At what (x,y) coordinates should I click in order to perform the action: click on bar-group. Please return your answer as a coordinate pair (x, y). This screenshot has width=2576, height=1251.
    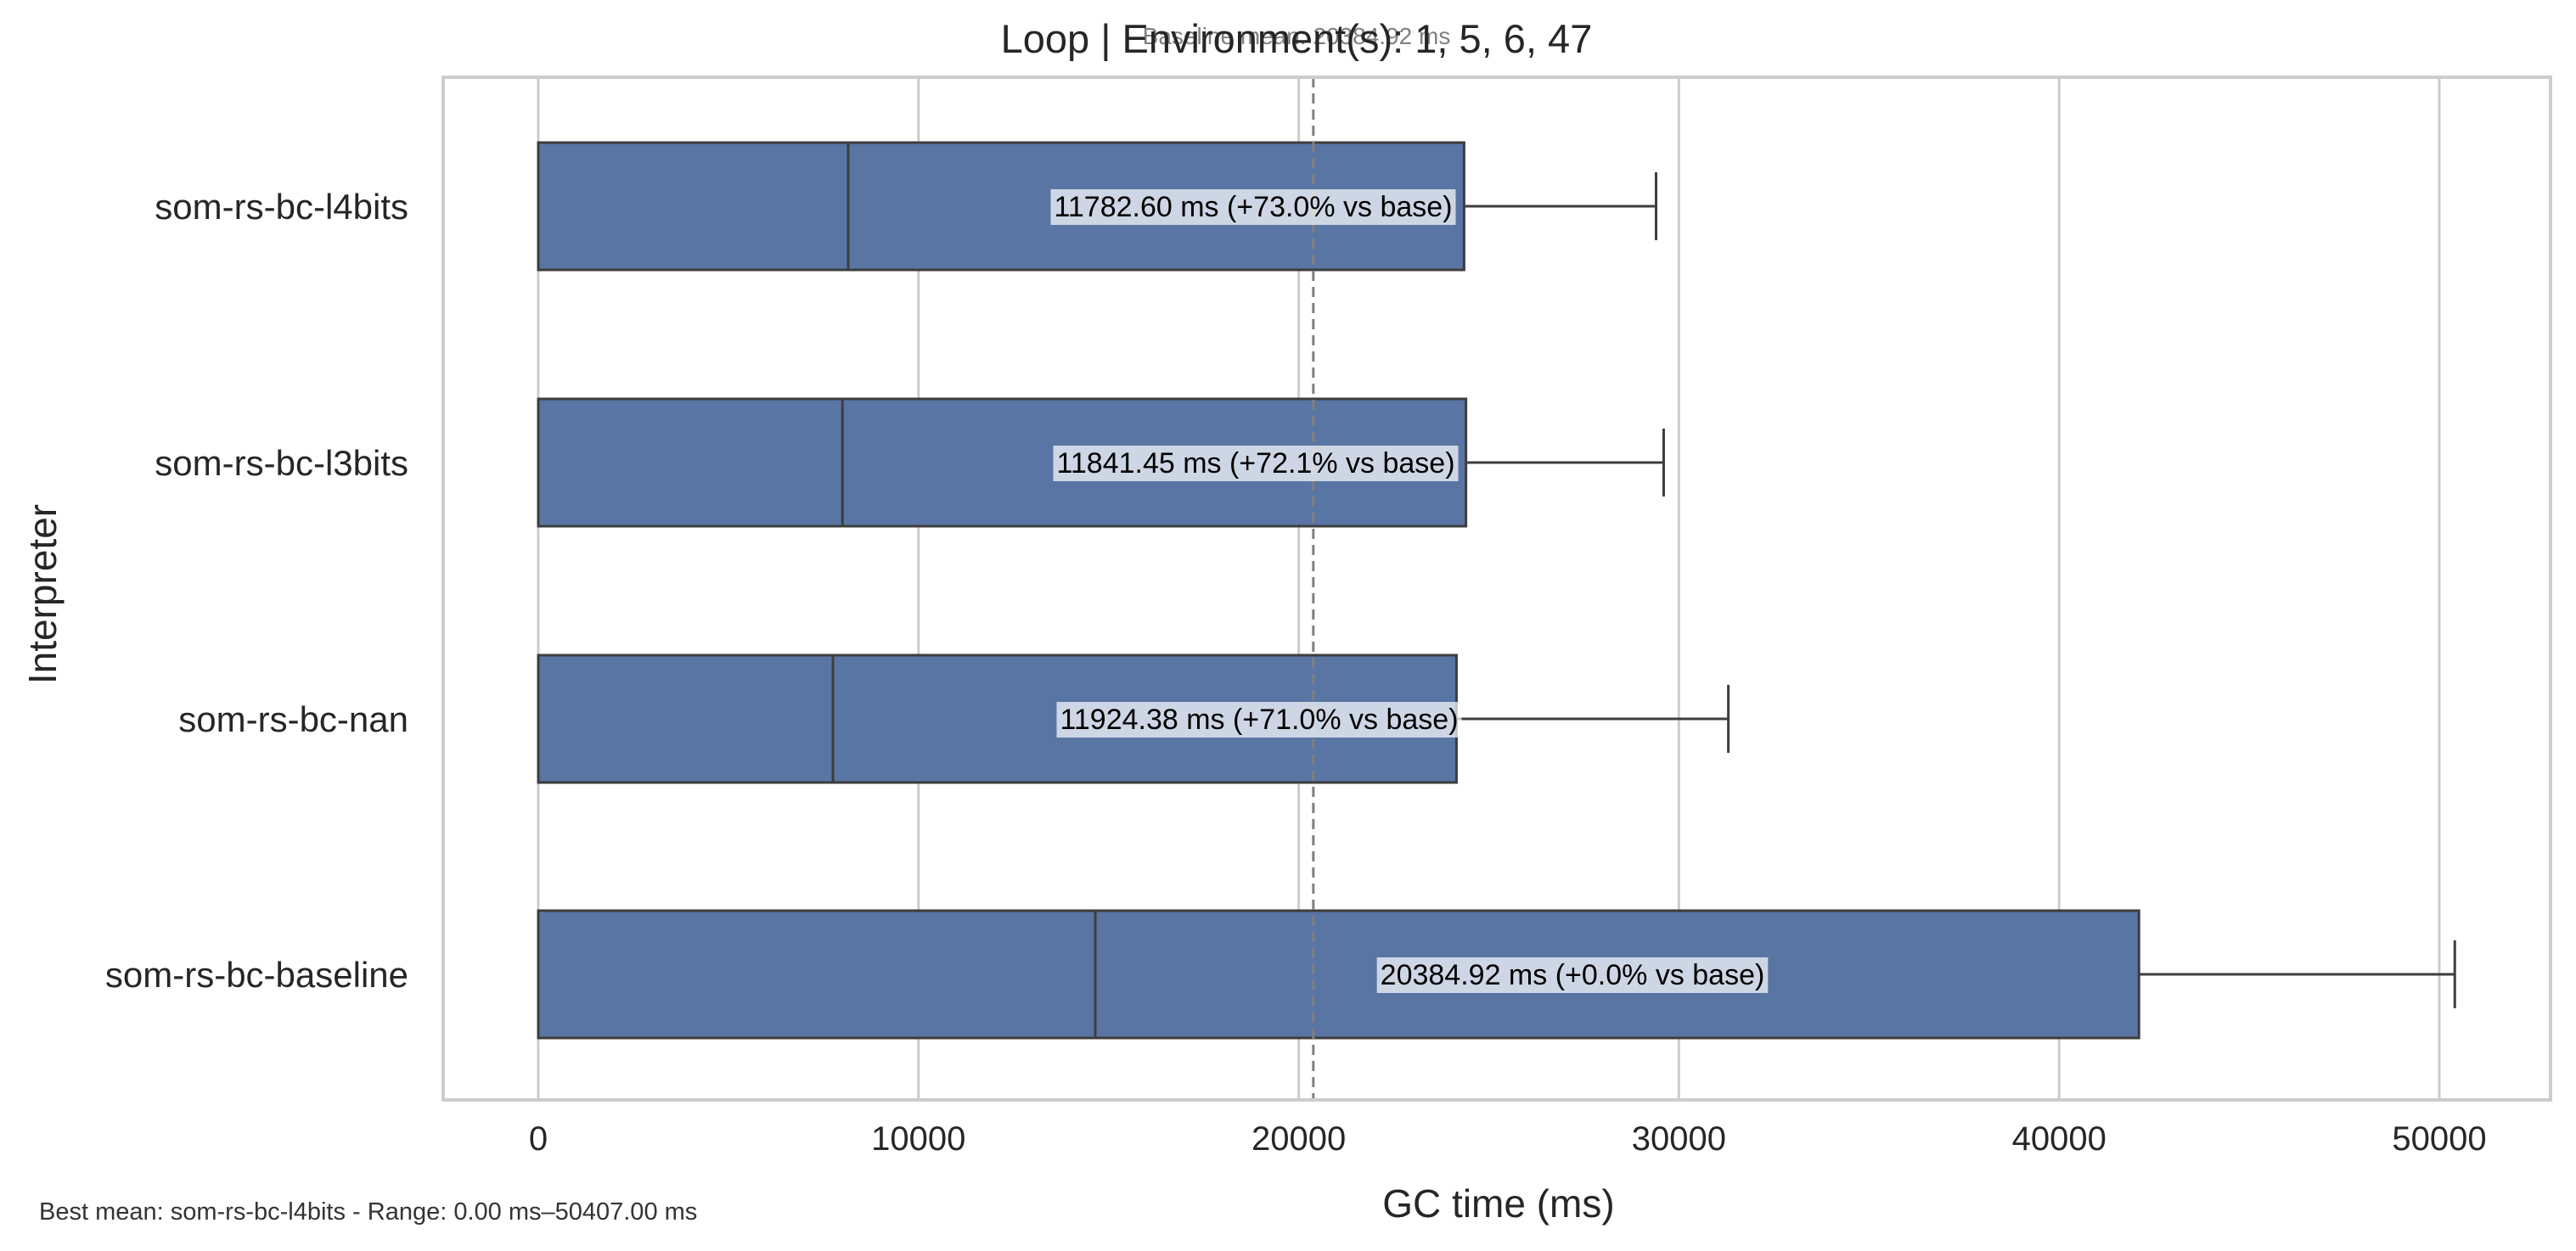
    Looking at the image, I should click on (1496, 974).